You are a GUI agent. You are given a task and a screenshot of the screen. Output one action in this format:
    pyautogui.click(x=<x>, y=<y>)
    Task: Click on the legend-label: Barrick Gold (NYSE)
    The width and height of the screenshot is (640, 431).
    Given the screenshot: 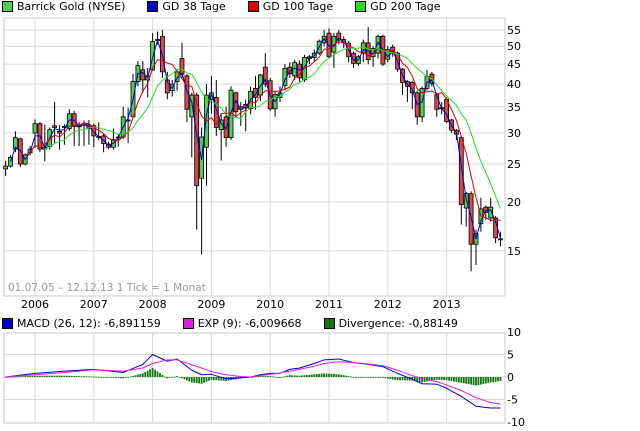 What is the action you would take?
    pyautogui.click(x=71, y=6)
    